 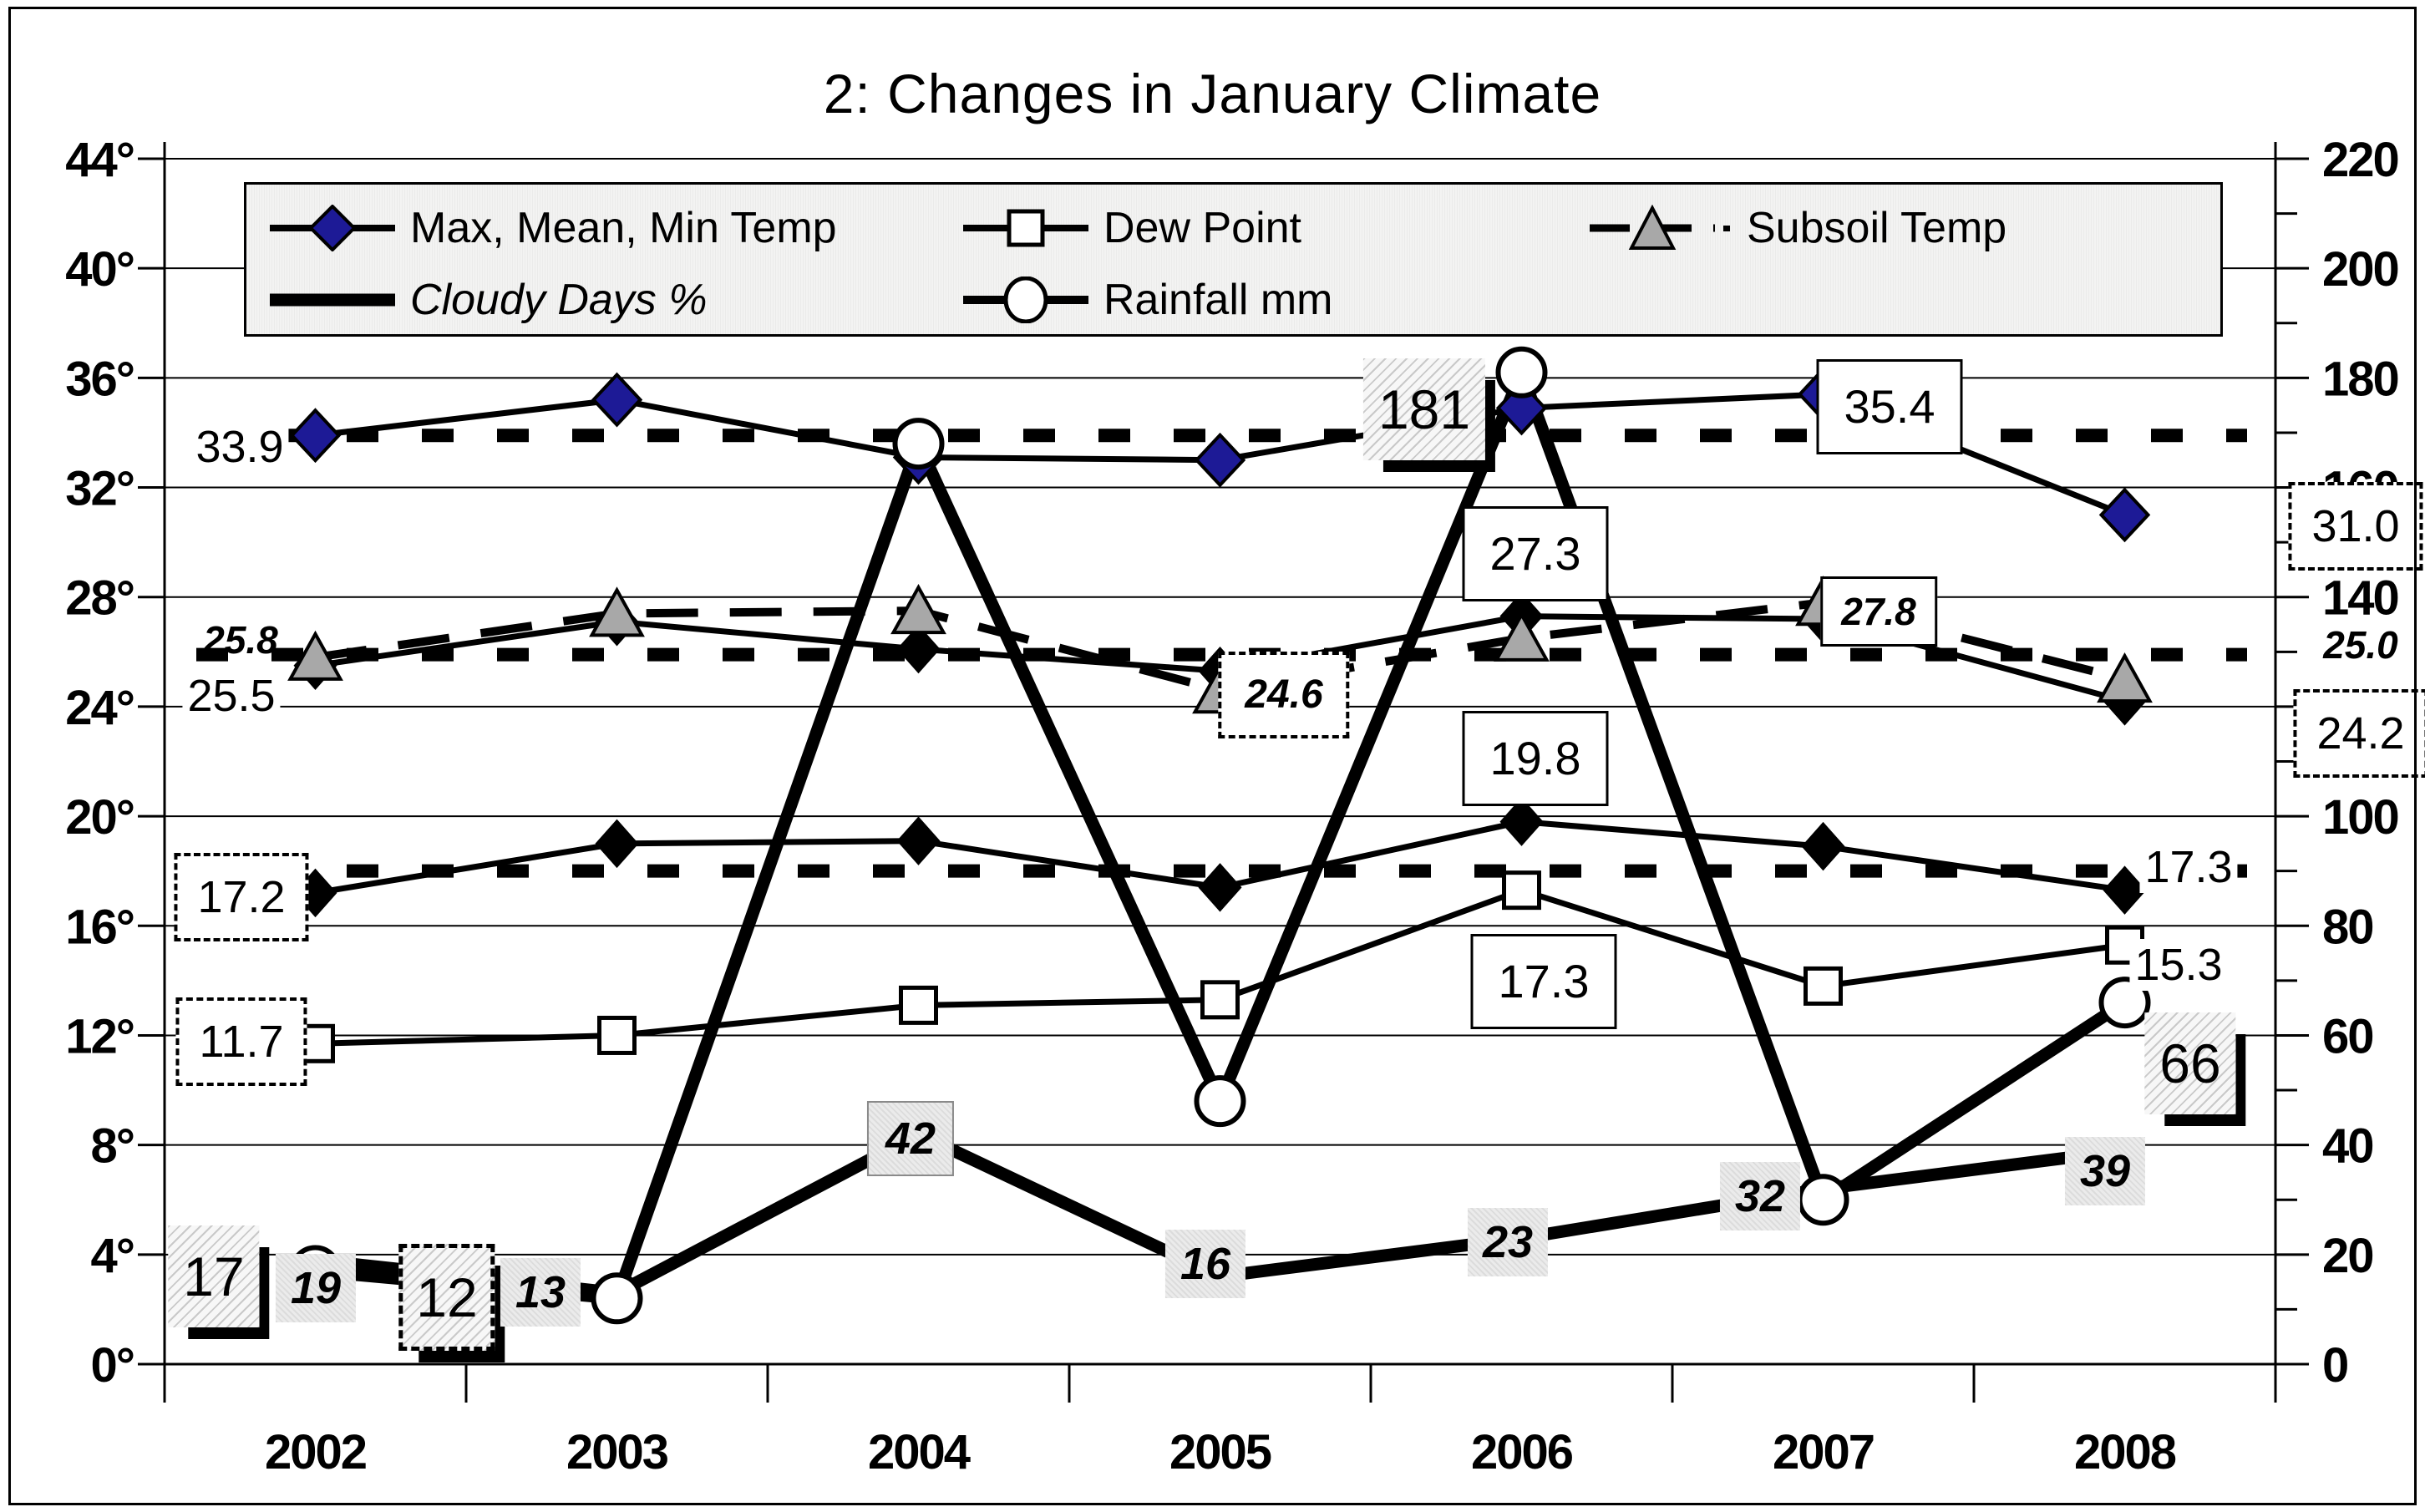 I want to click on legend-item-max-mean-min-temp: Max, Mean, Min Temp, so click(x=553, y=228).